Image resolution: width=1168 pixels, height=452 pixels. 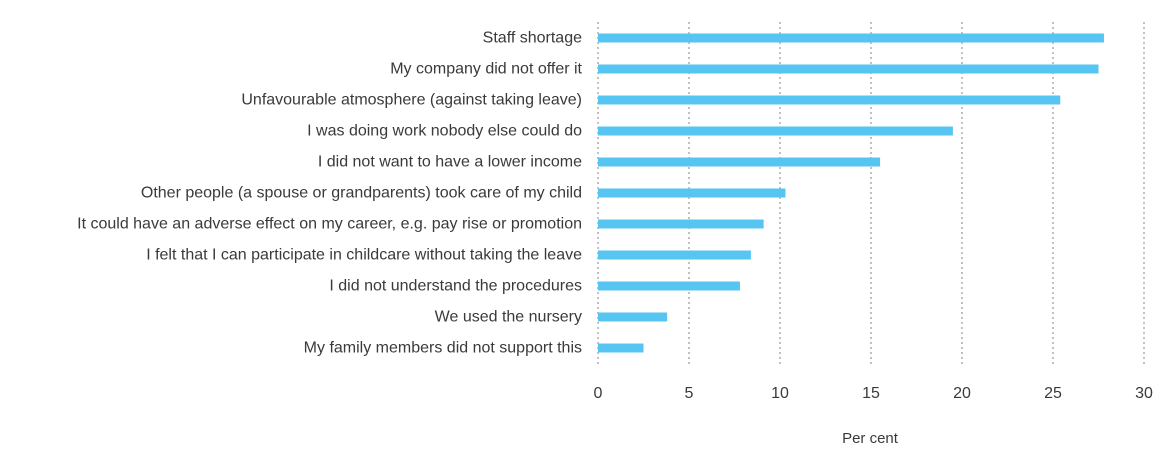 I want to click on x-tick-label: 0, so click(x=598, y=393).